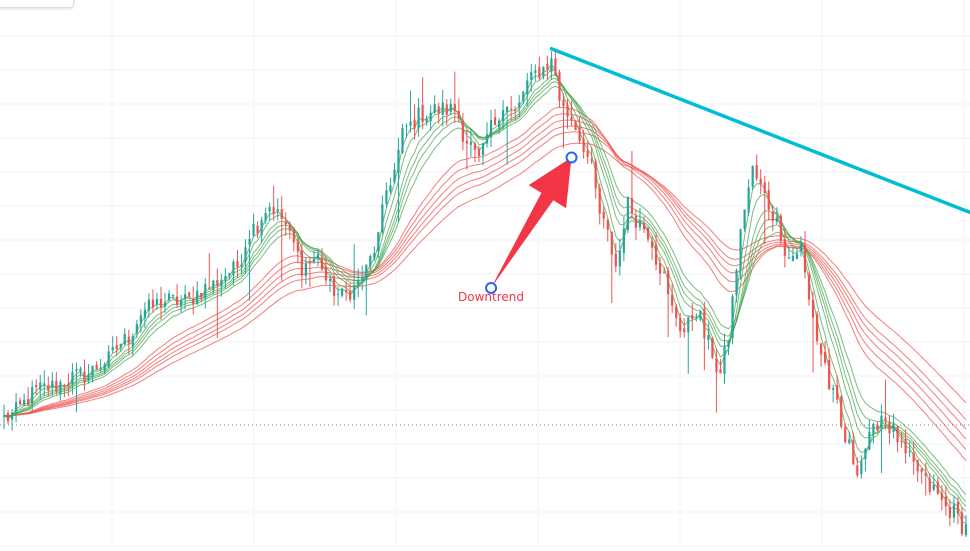  What do you see at coordinates (759, 130) in the screenshot?
I see `trendline` at bounding box center [759, 130].